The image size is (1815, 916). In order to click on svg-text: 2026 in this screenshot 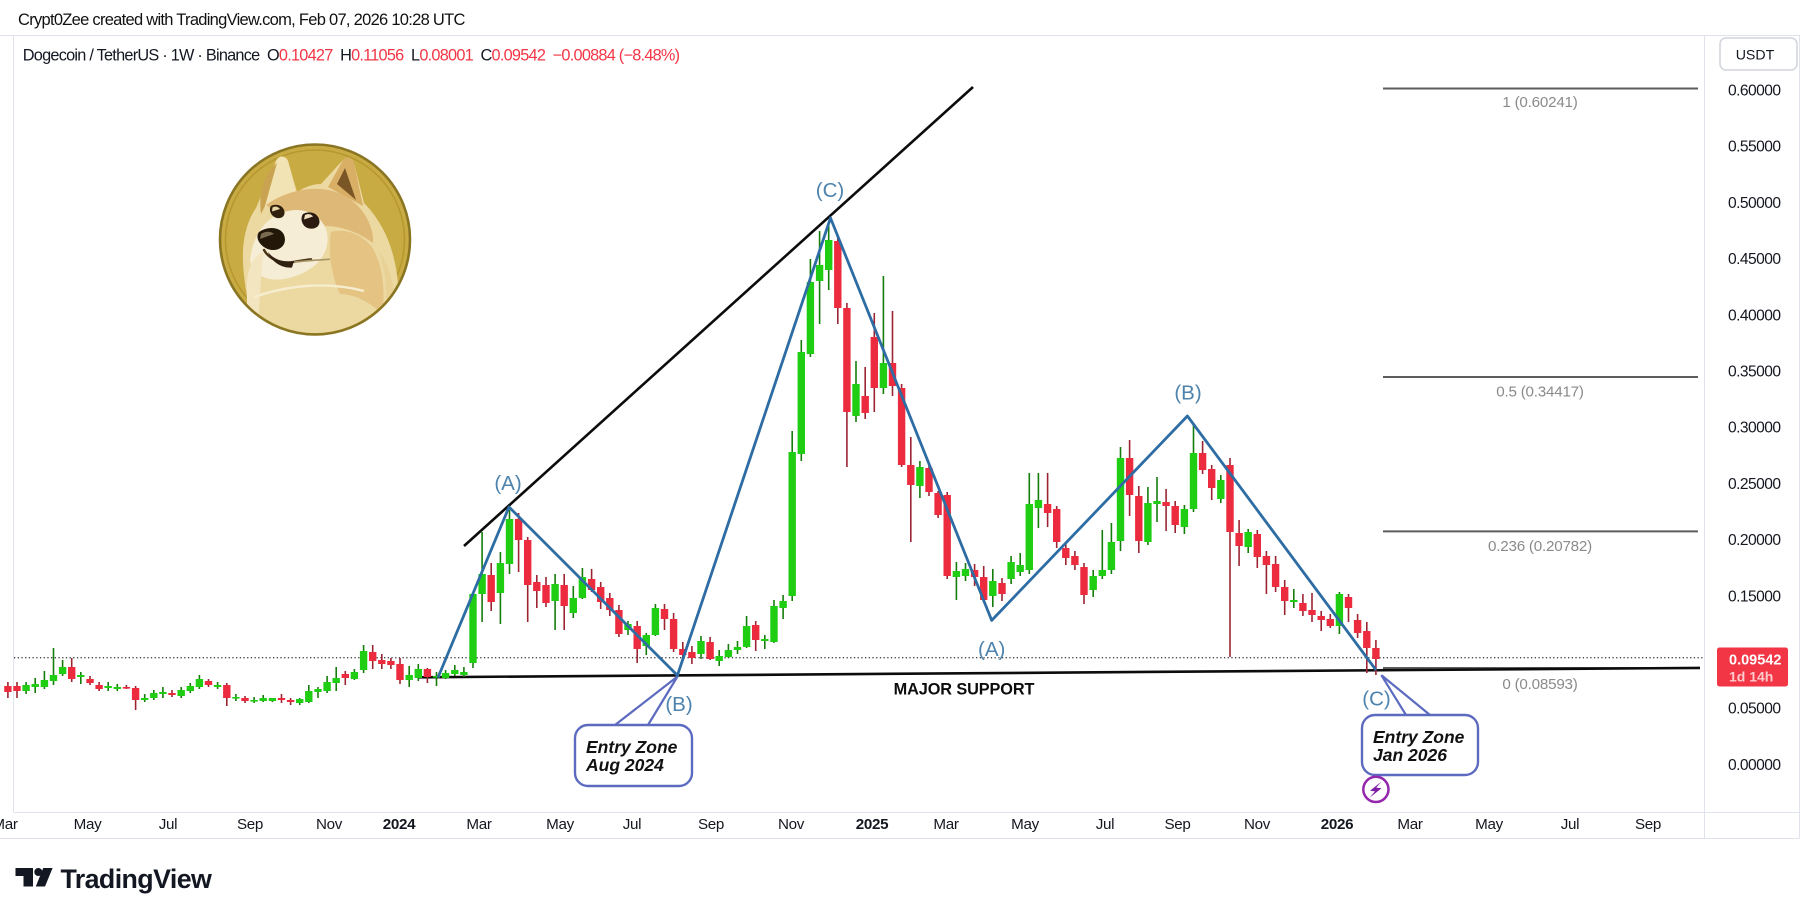, I will do `click(1337, 824)`.